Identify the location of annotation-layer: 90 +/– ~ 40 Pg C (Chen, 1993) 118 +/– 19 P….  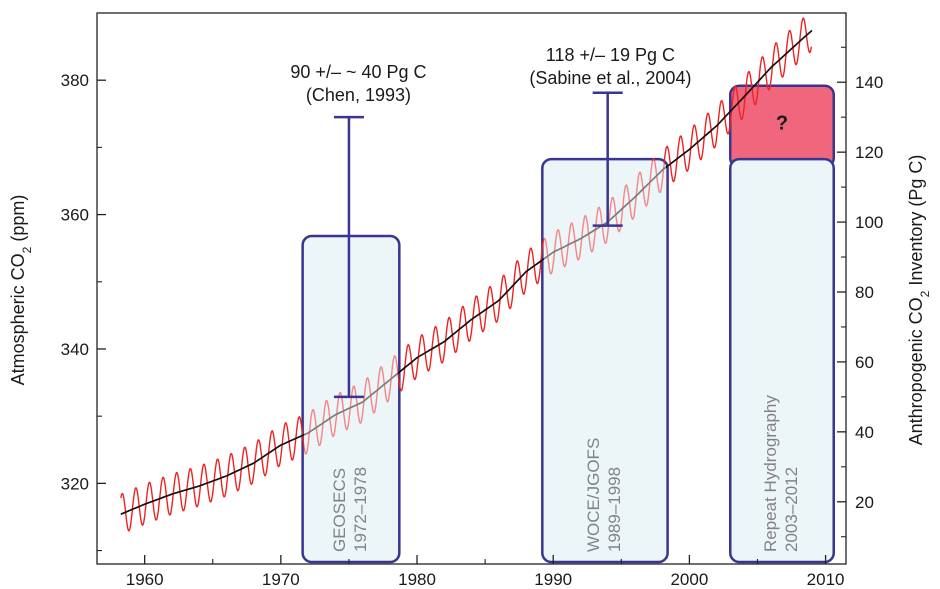
(490, 75).